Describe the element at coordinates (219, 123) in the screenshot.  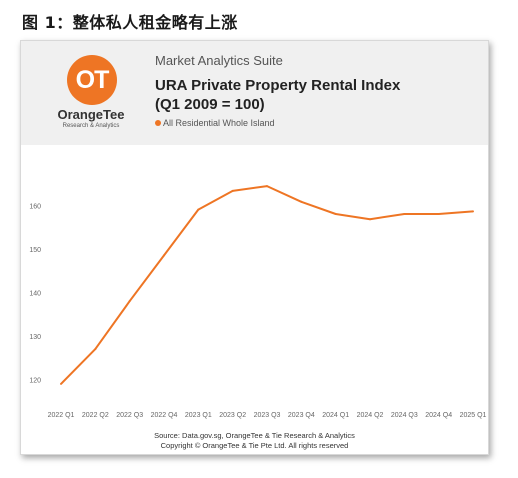
I see `legend-label: All Residential Whole Island` at that location.